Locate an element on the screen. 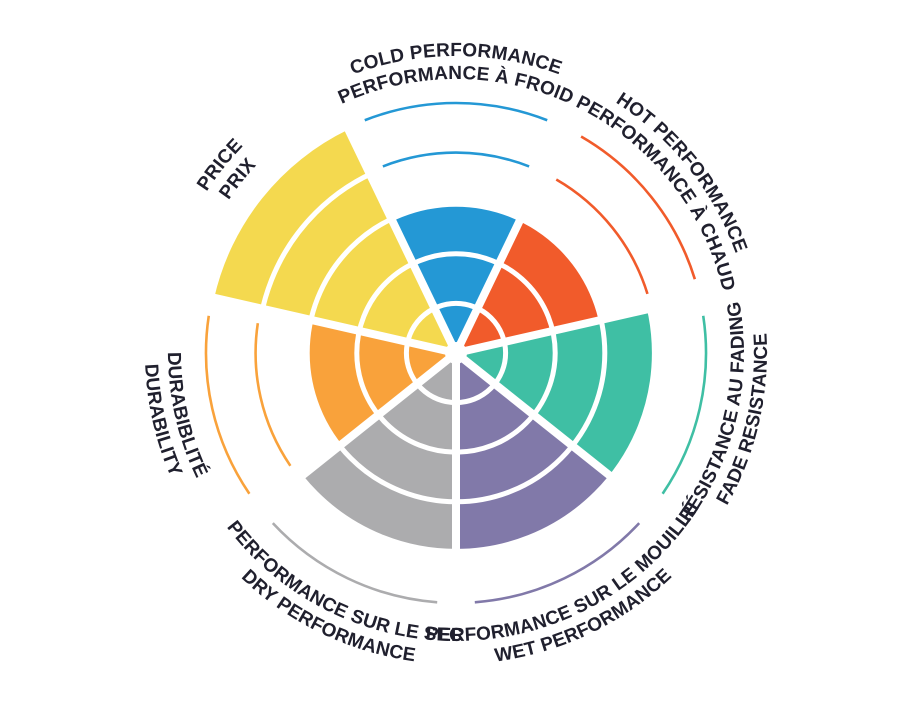 This screenshot has height=720, width=900. wedge-durability is located at coordinates (381, 382).